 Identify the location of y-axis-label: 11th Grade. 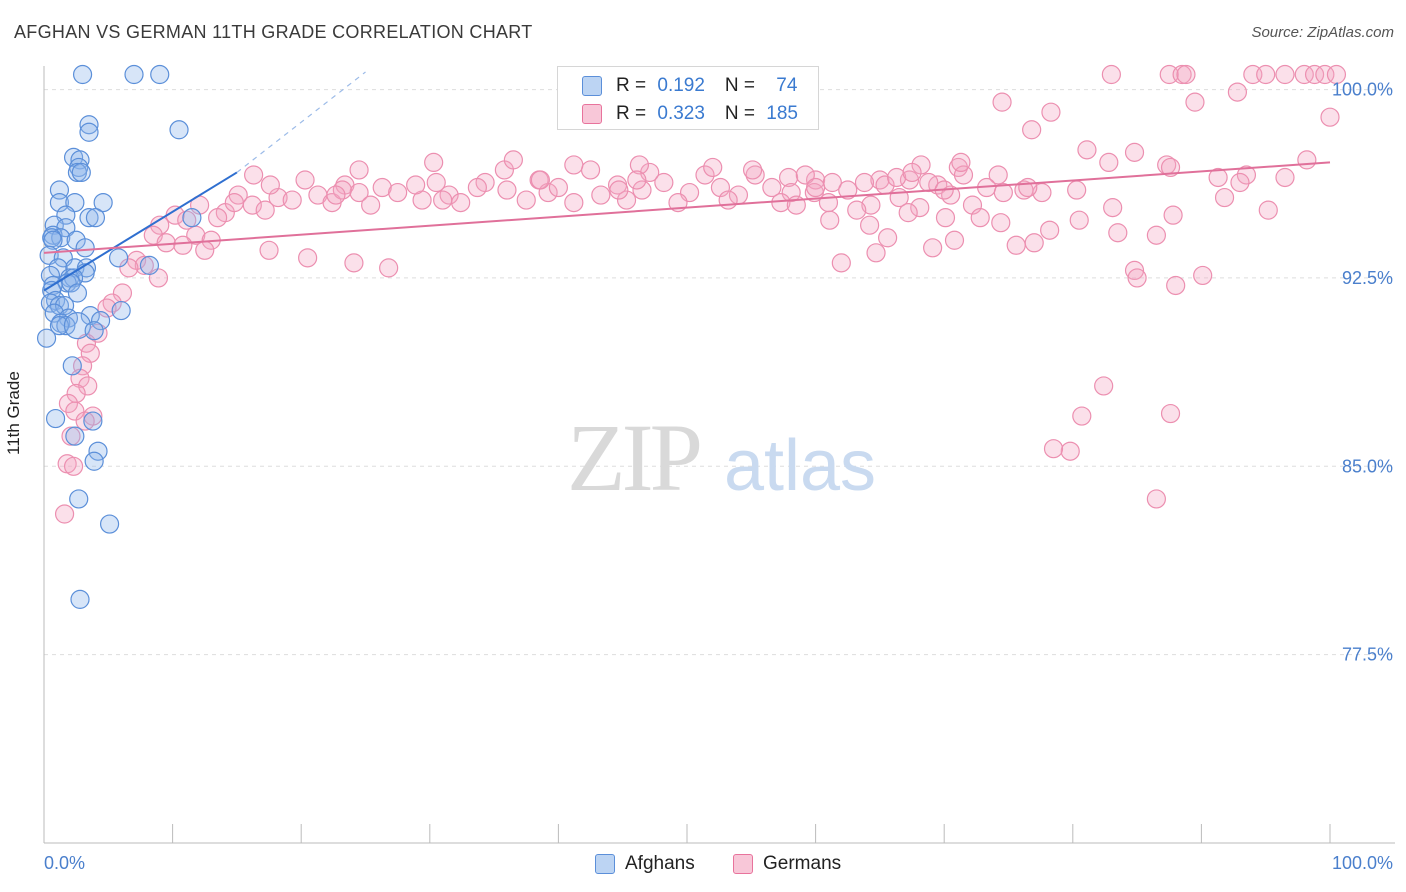
(13, 413).